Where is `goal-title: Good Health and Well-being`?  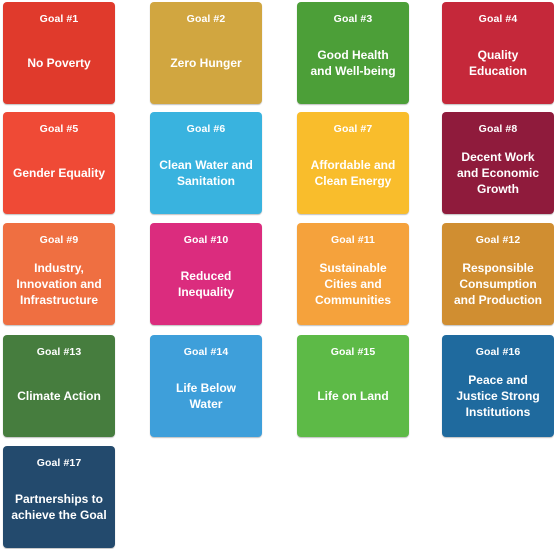
goal-title: Good Health and Well-being is located at coordinates (353, 63).